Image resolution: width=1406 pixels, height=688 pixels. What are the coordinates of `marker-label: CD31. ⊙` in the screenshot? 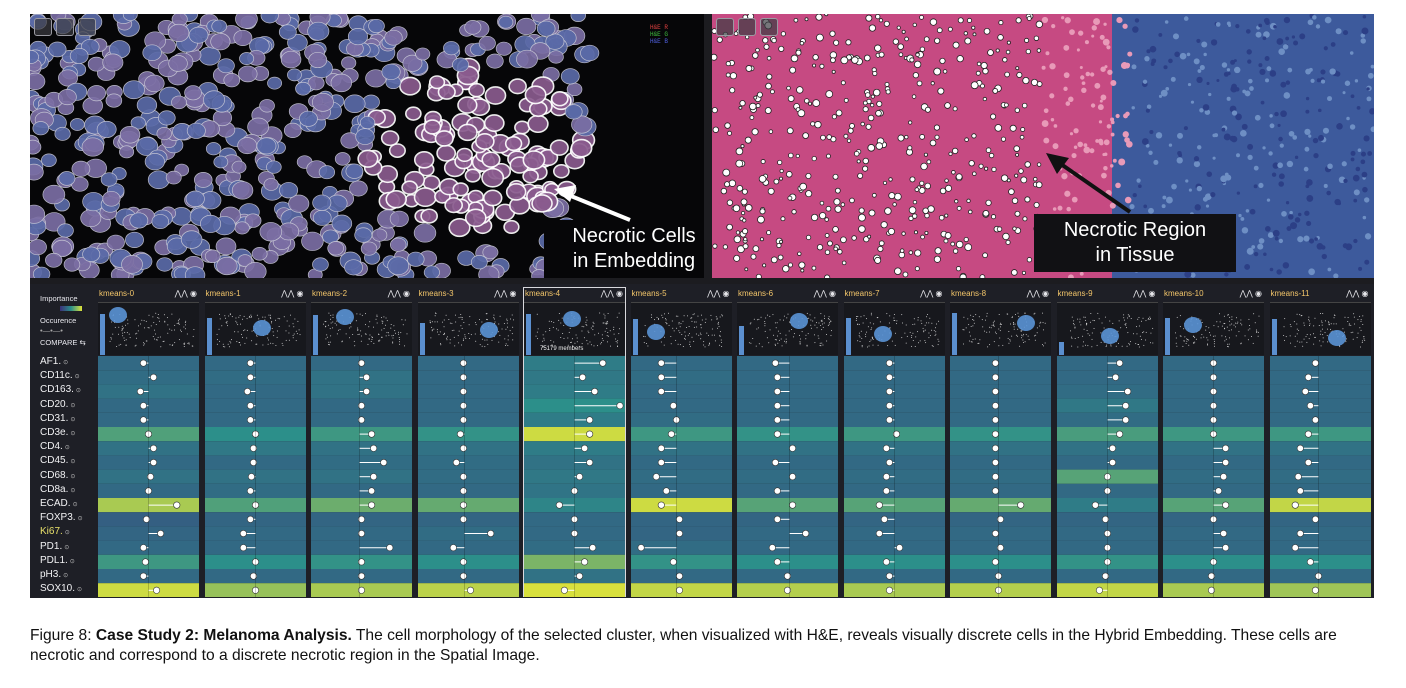 It's located at (58, 418).